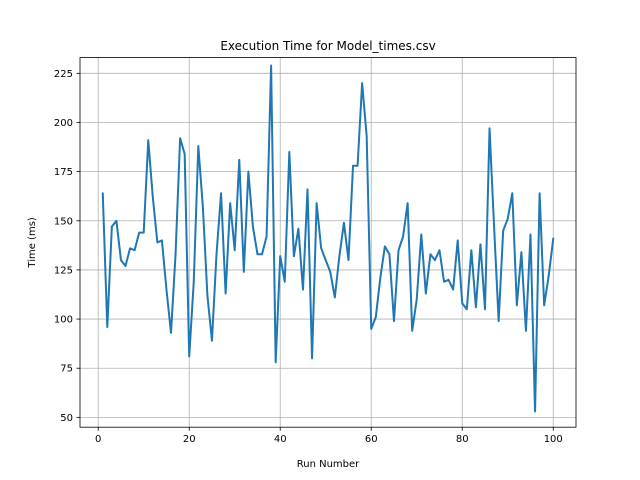 The width and height of the screenshot is (640, 480). What do you see at coordinates (63, 172) in the screenshot?
I see `y-tick-label: 175` at bounding box center [63, 172].